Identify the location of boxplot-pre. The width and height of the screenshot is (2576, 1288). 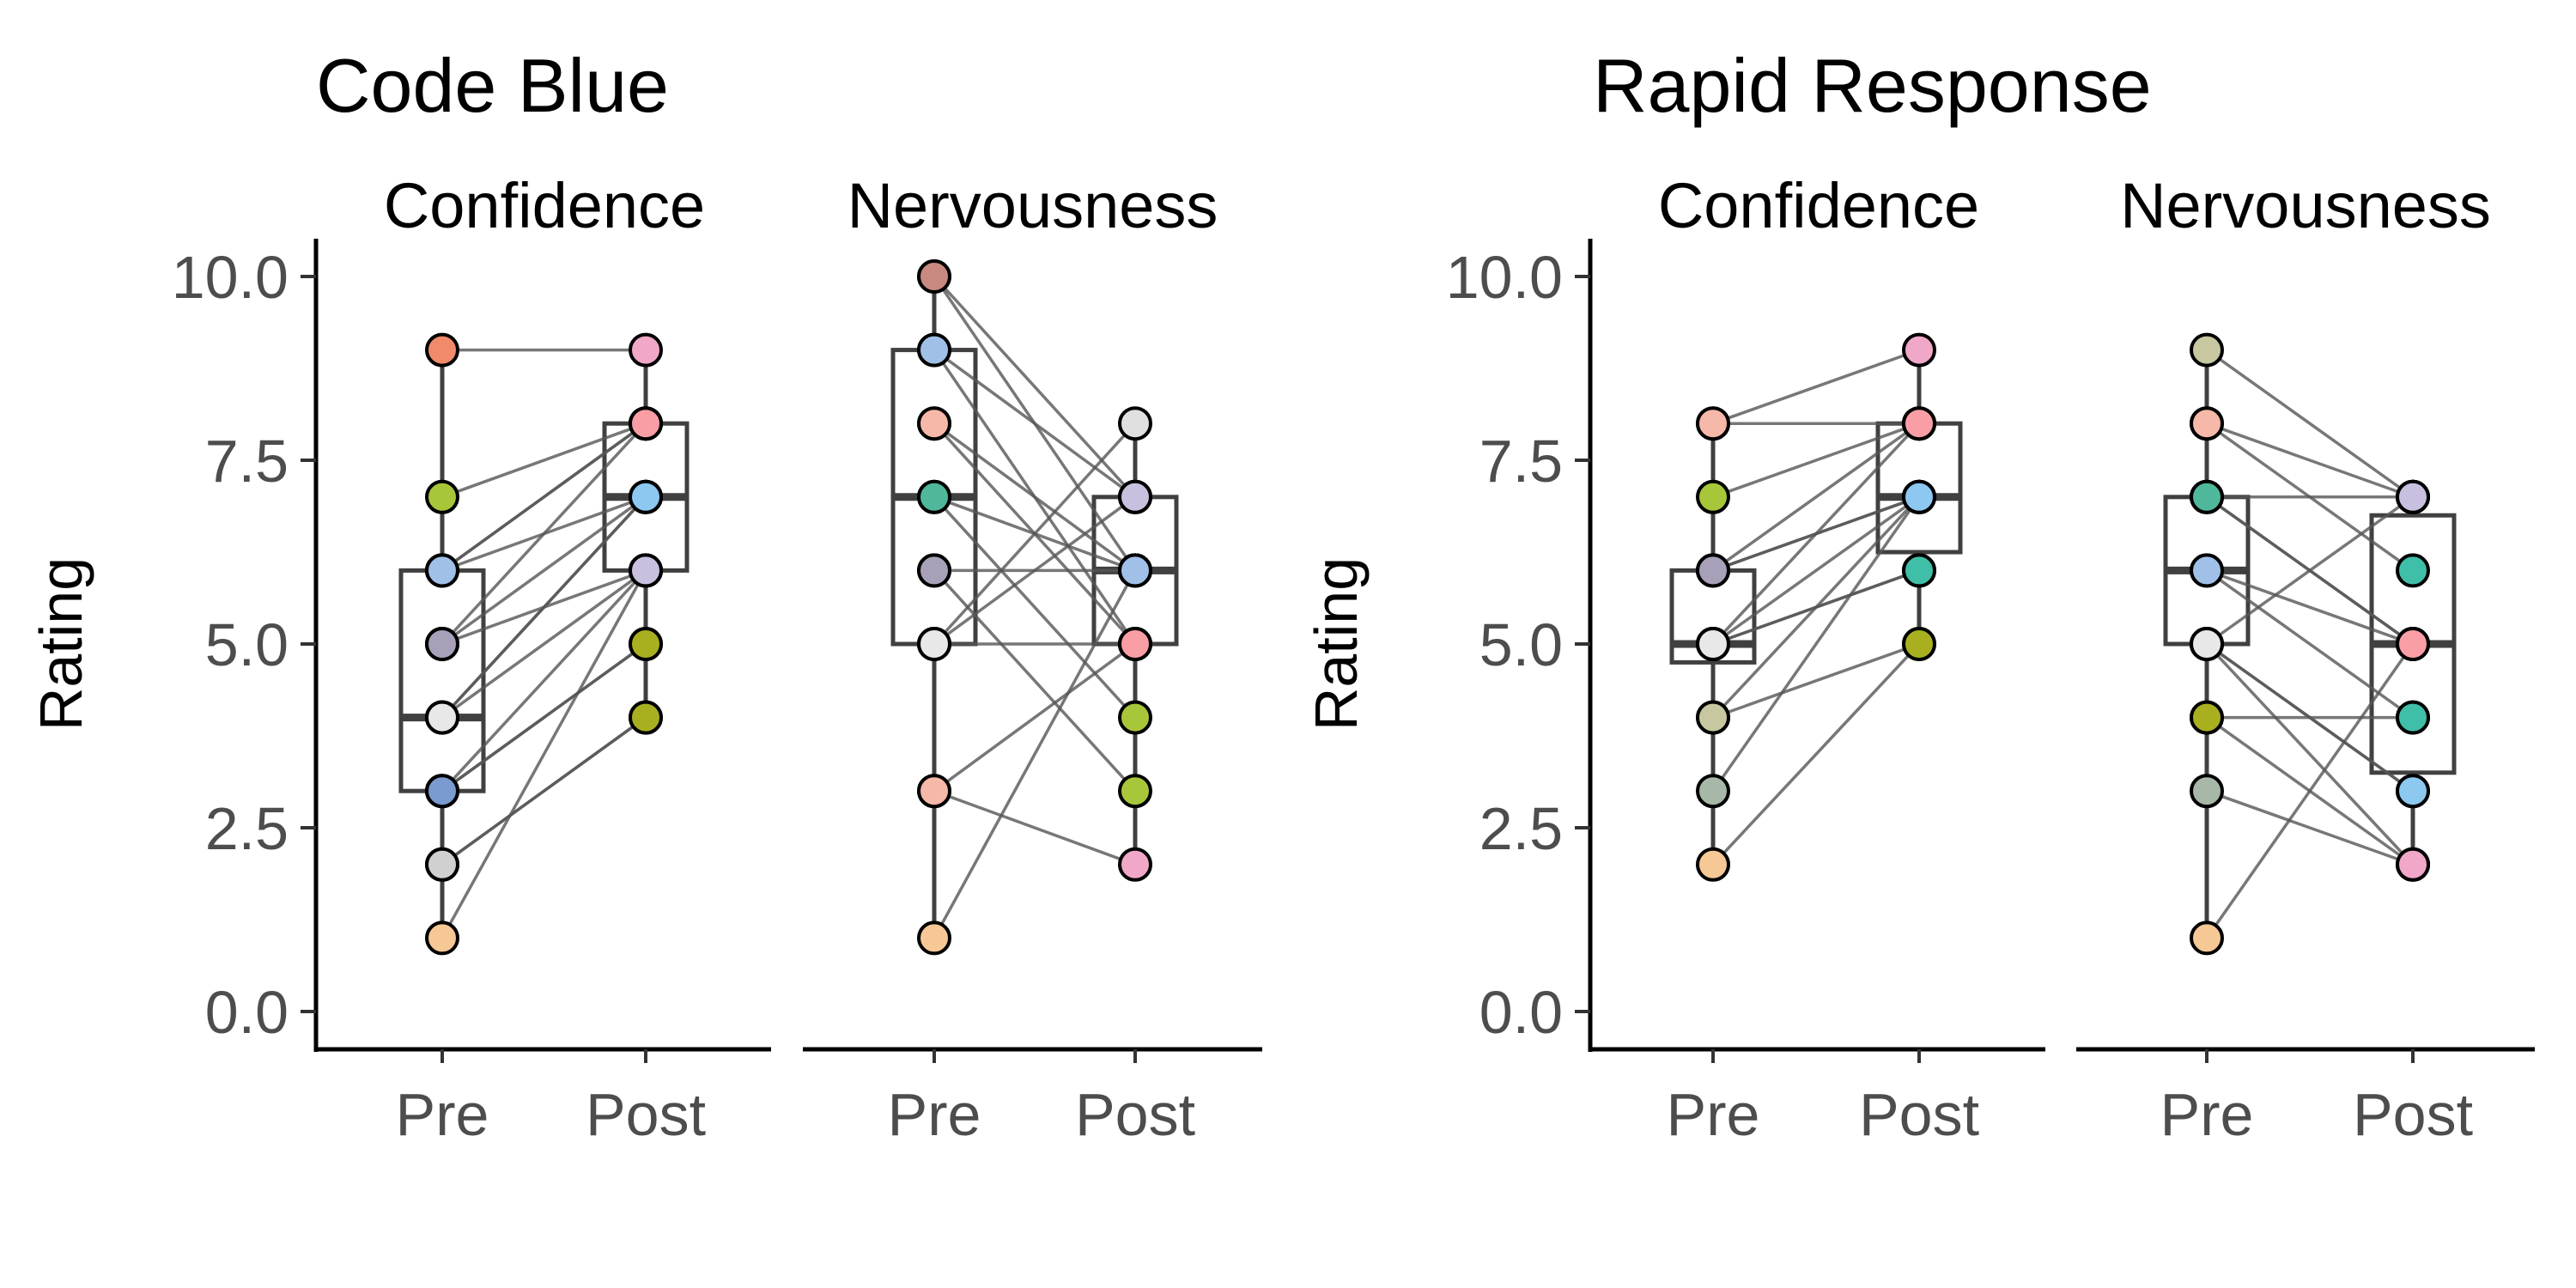
(934, 607).